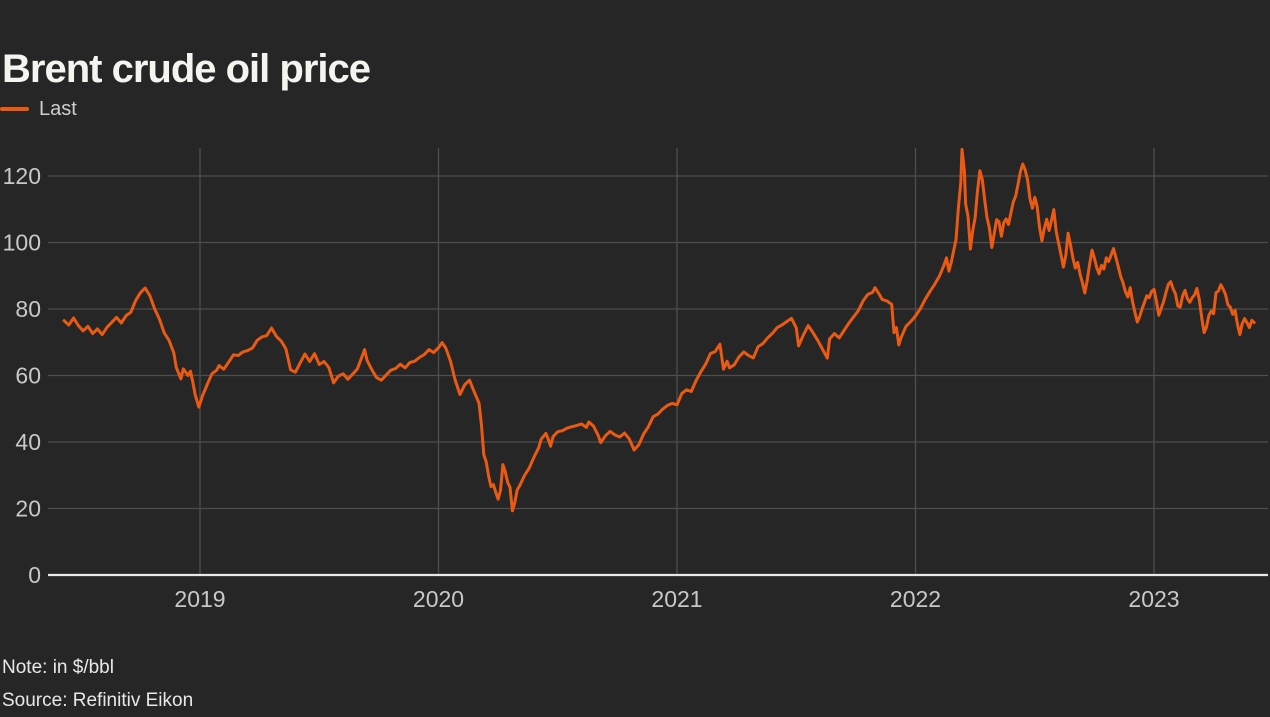 This screenshot has height=717, width=1270. I want to click on y-tick-label: 100, so click(22, 243).